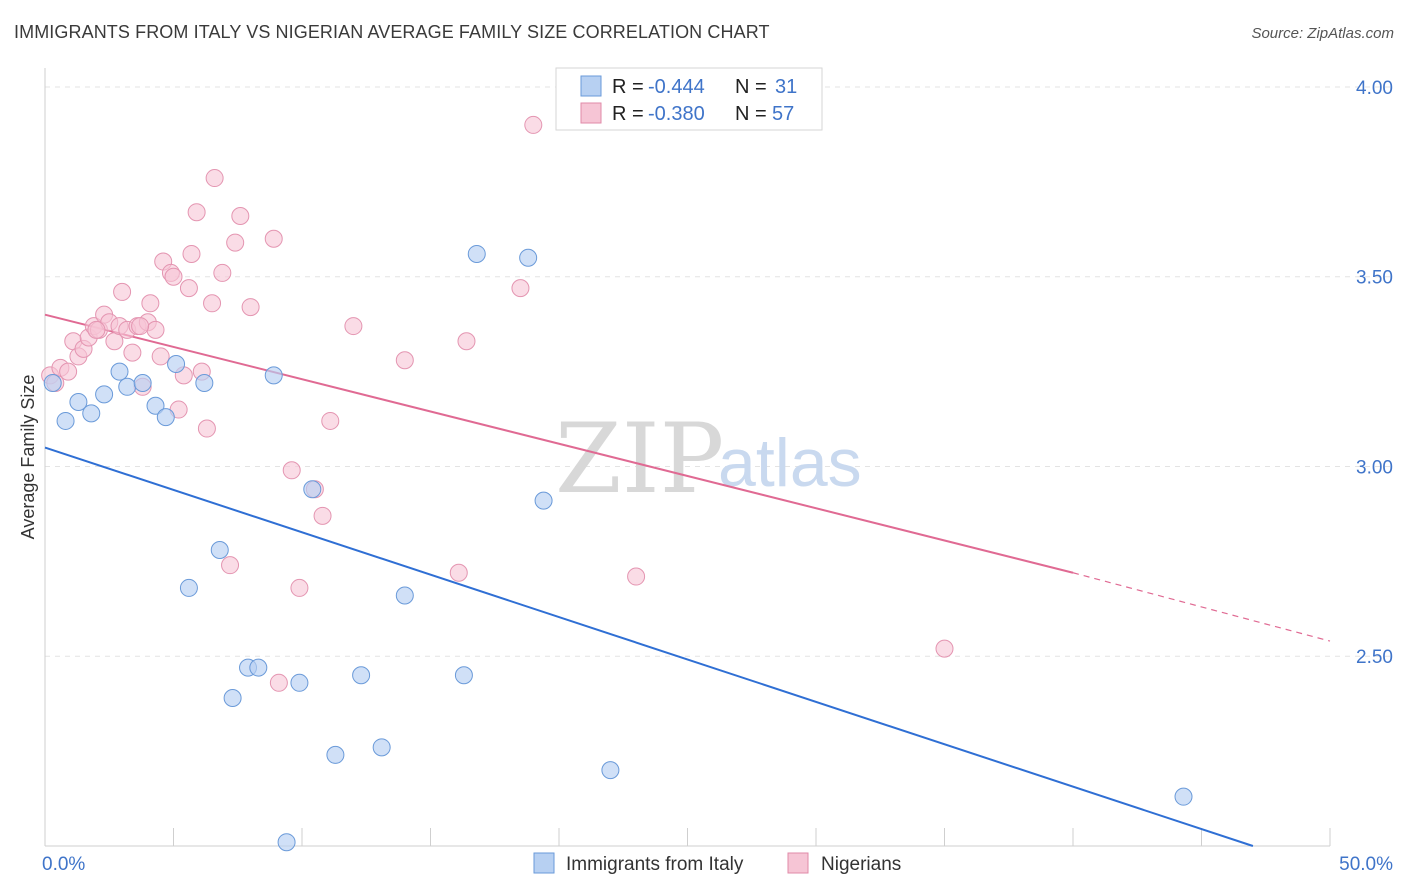 Image resolution: width=1406 pixels, height=892 pixels. What do you see at coordinates (544, 863) in the screenshot?
I see `bottom-legend-swatch-italy` at bounding box center [544, 863].